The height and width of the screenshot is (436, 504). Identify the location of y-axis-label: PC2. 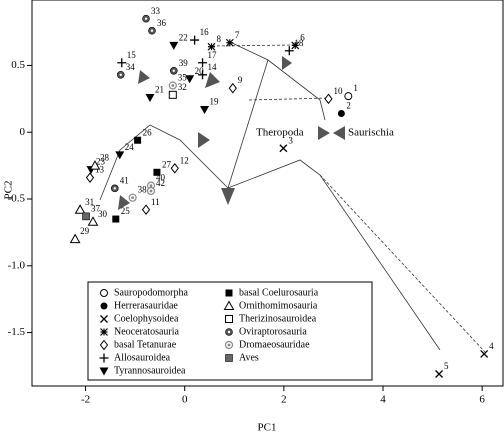
(9, 190).